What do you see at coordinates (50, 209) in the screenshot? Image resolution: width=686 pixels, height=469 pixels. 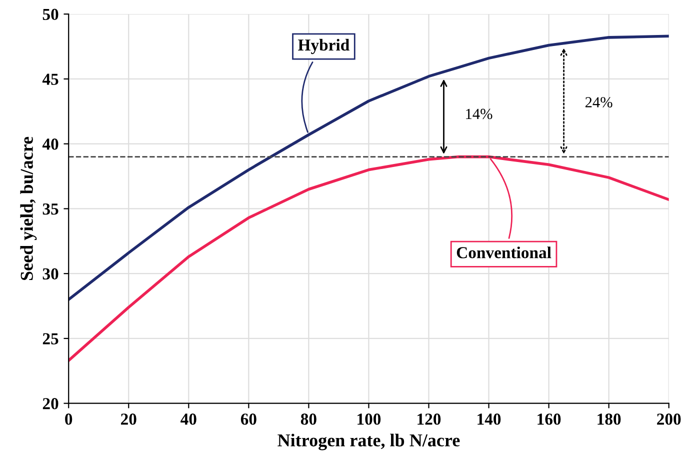 I see `y-tick-label: 35` at bounding box center [50, 209].